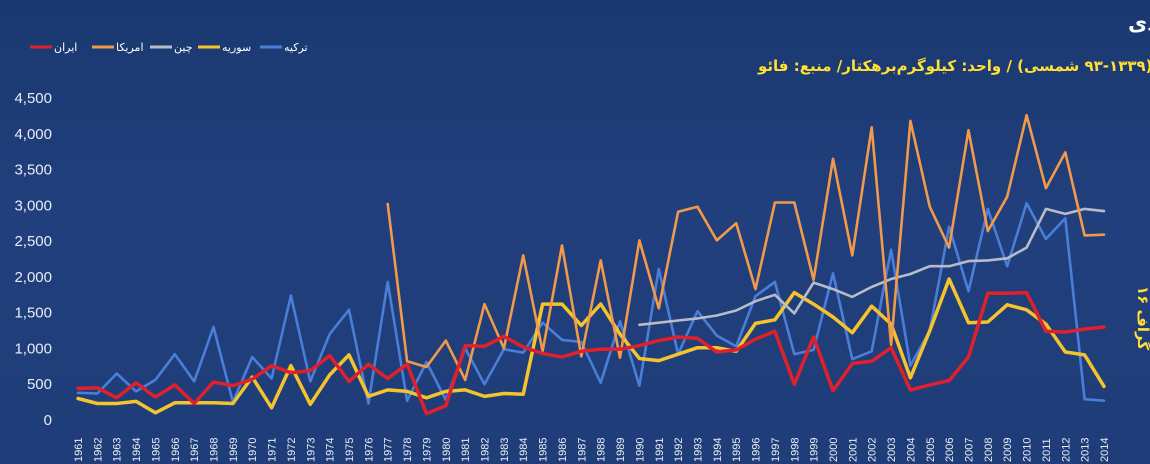 This screenshot has width=1150, height=464. Describe the element at coordinates (253, 450) in the screenshot. I see `x-tick-label: 1970` at that location.